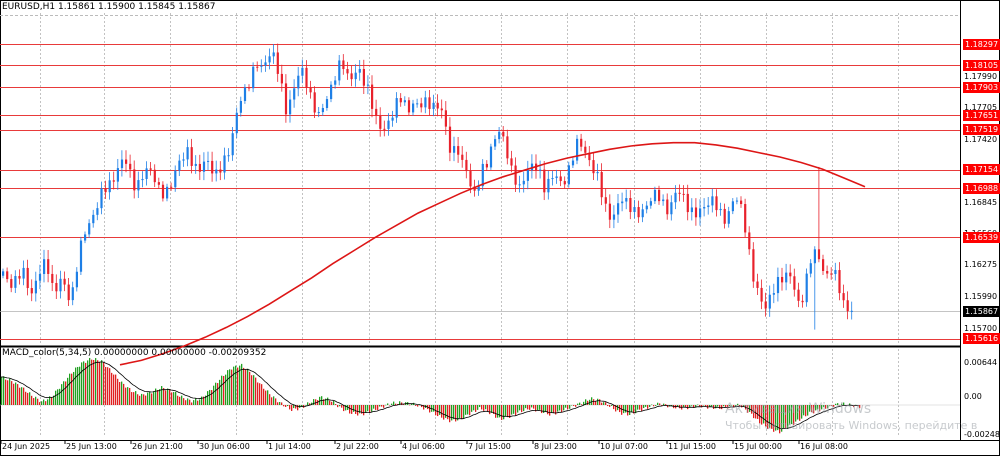  What do you see at coordinates (26, 446) in the screenshot?
I see `time-axis-label: 24 Jun 2025` at bounding box center [26, 446].